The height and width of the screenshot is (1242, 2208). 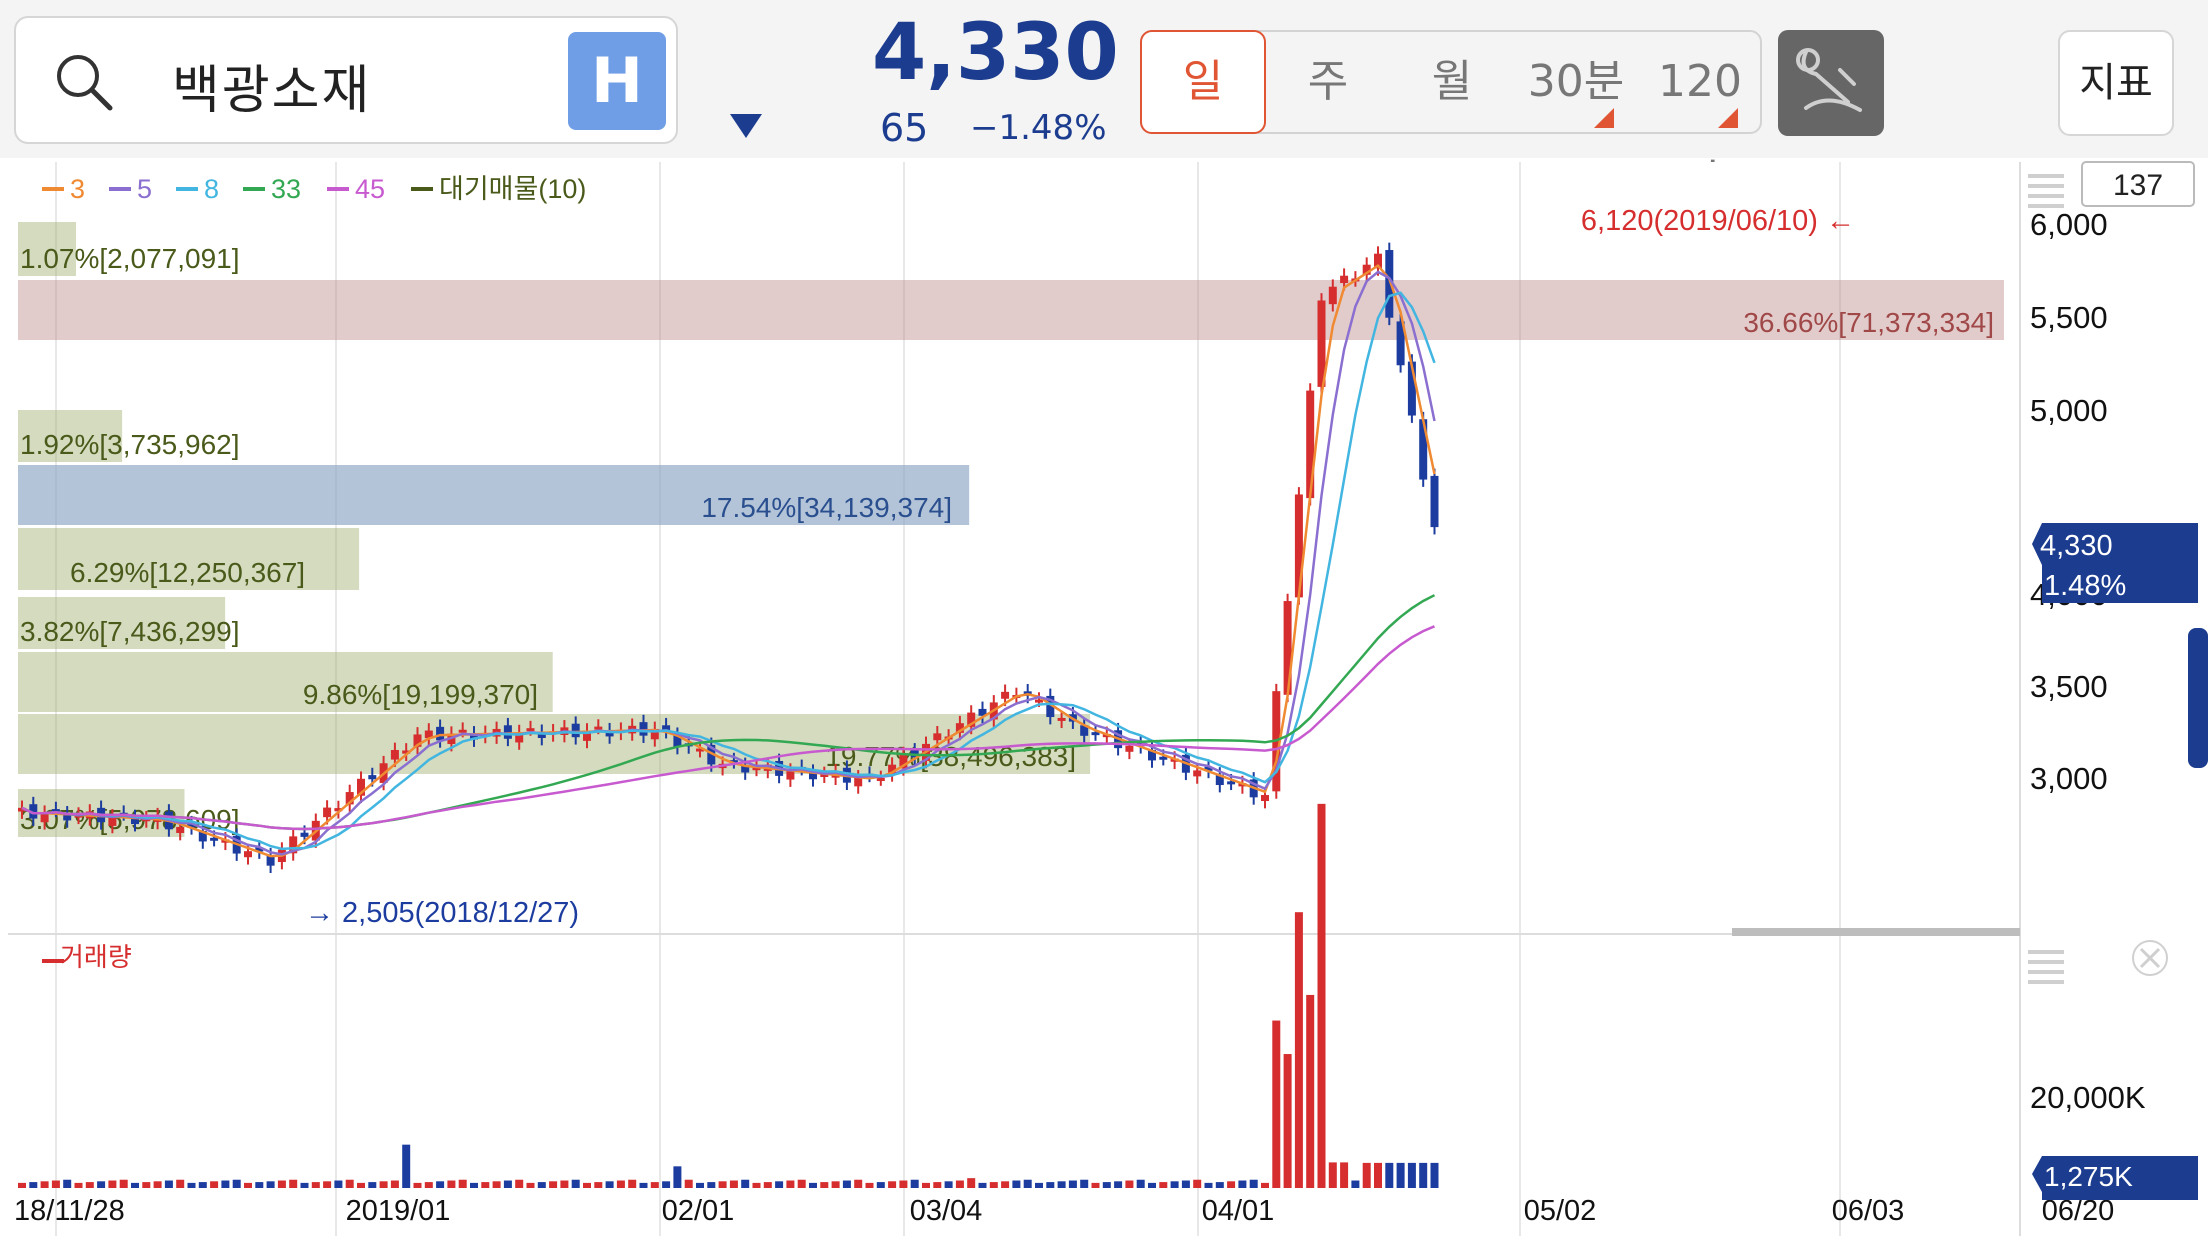 I want to click on period-tabs: 일 주 월 30분 120틱, so click(x=1451, y=118).